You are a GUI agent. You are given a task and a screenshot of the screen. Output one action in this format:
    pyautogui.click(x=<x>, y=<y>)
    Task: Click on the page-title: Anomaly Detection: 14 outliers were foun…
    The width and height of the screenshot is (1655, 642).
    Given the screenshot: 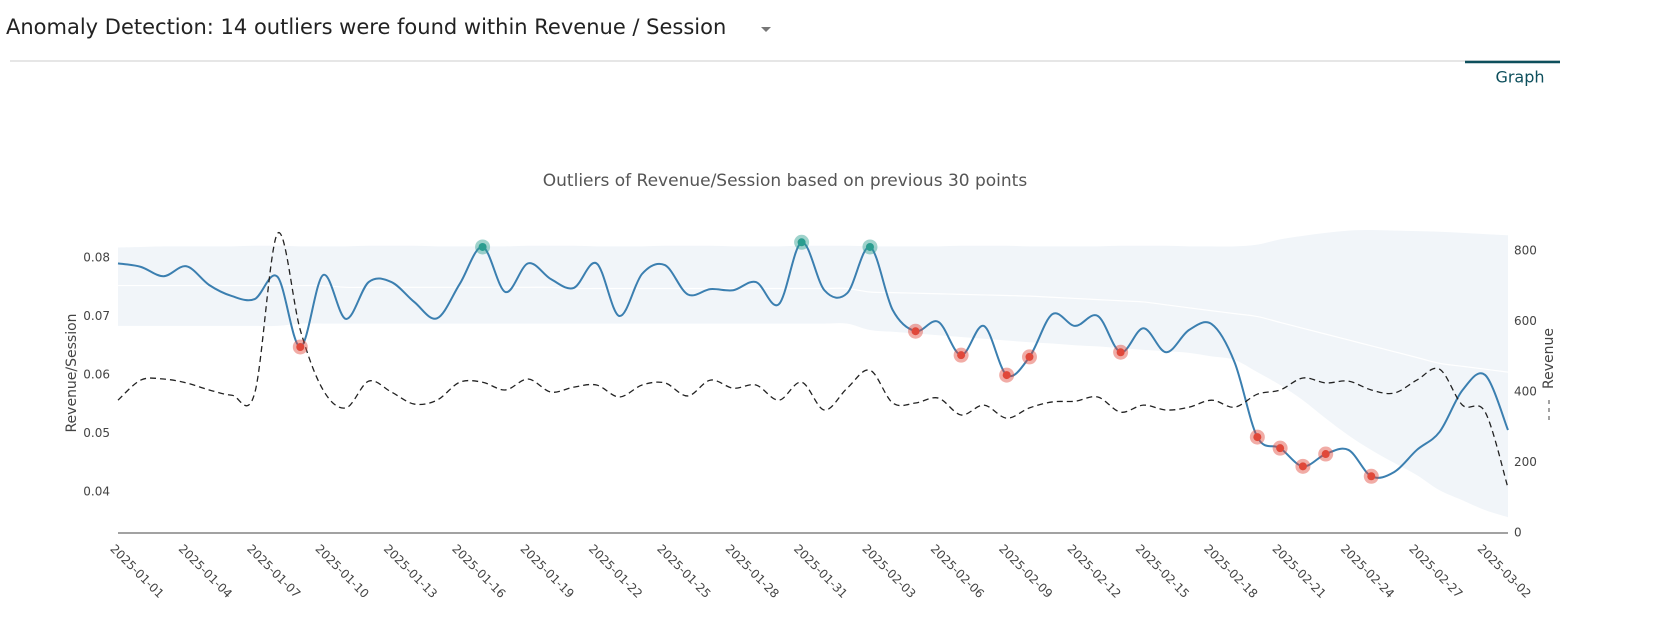 What is the action you would take?
    pyautogui.click(x=366, y=27)
    